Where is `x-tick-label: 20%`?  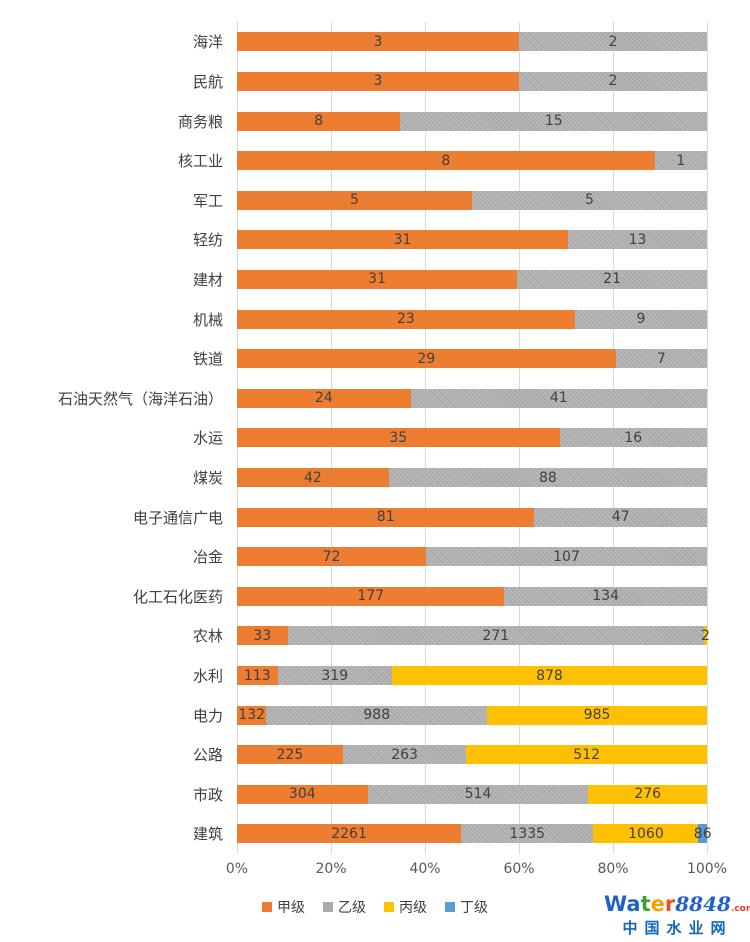
x-tick-label: 20% is located at coordinates (331, 869).